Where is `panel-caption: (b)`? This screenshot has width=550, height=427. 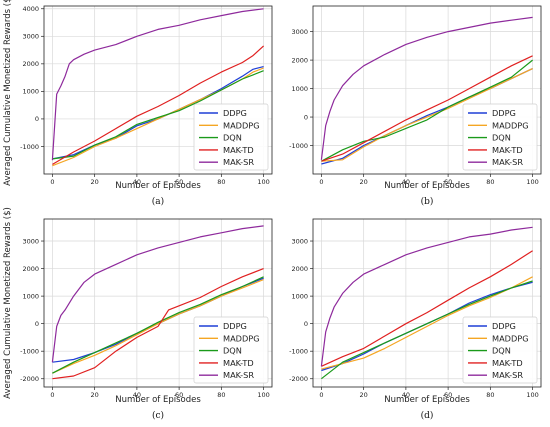
panel-caption: (b) is located at coordinates (427, 201).